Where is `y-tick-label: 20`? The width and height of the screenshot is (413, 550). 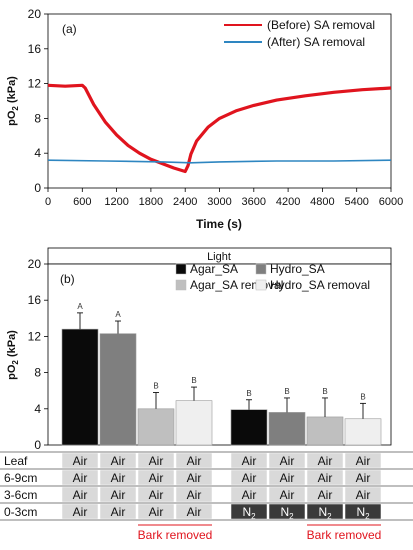 y-tick-label: 20 is located at coordinates (35, 264).